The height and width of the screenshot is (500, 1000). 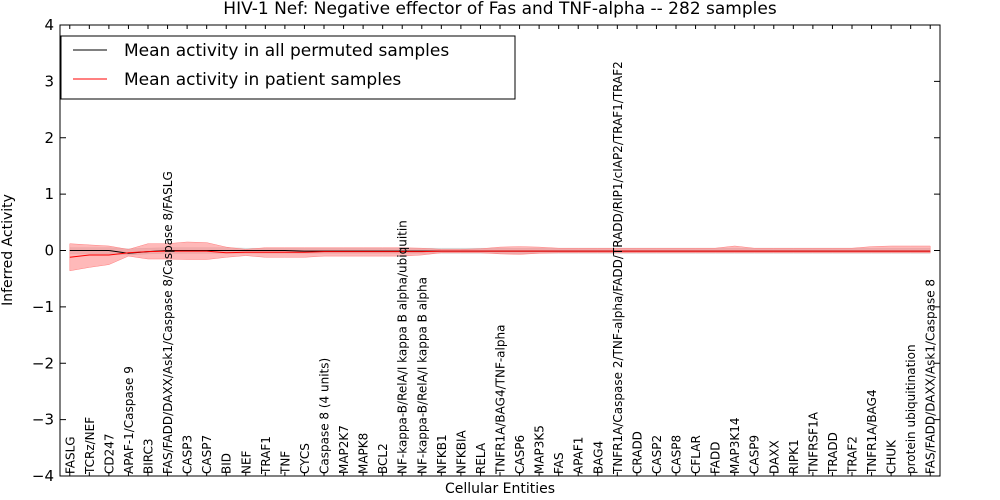 I want to click on x-tick-label: CD247, so click(x=109, y=453).